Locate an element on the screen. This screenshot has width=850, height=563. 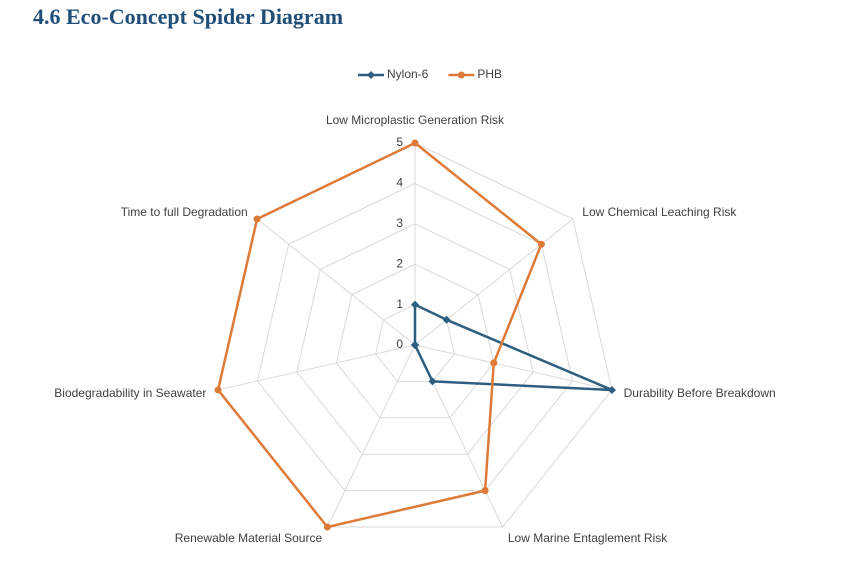
r-tick-label: 5 is located at coordinates (399, 142).